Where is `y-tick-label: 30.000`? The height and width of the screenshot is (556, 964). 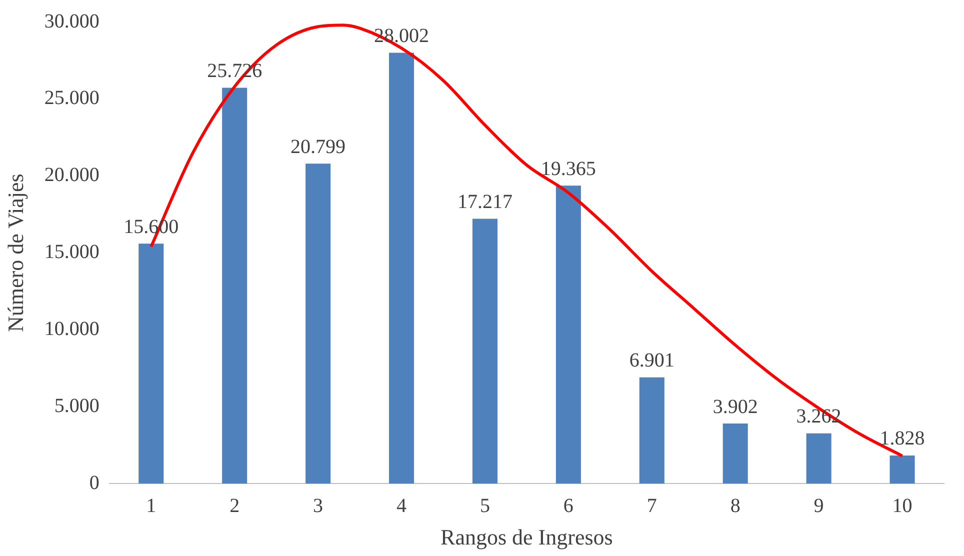
y-tick-label: 30.000 is located at coordinates (72, 21).